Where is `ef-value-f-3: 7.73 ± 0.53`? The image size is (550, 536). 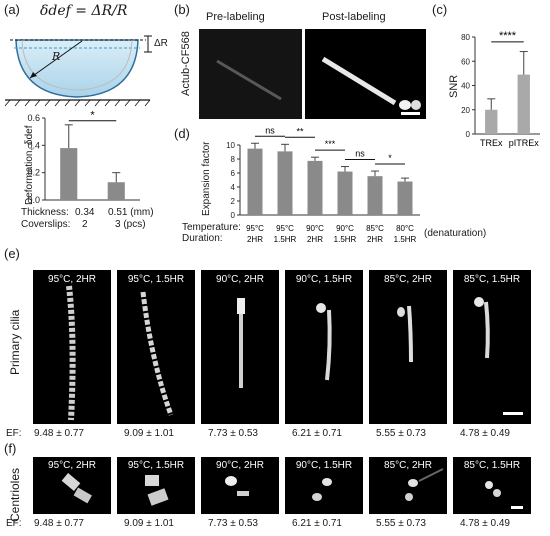 ef-value-f-3: 7.73 ± 0.53 is located at coordinates (233, 523).